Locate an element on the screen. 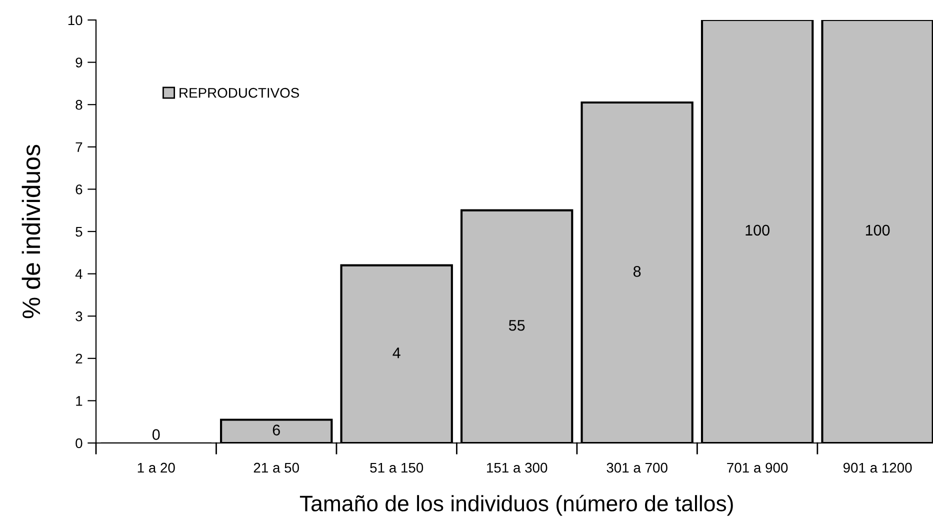 This screenshot has width=933, height=529. x-axis-title: Tamaño de los individuos (número de tallos) is located at coordinates (516, 505).